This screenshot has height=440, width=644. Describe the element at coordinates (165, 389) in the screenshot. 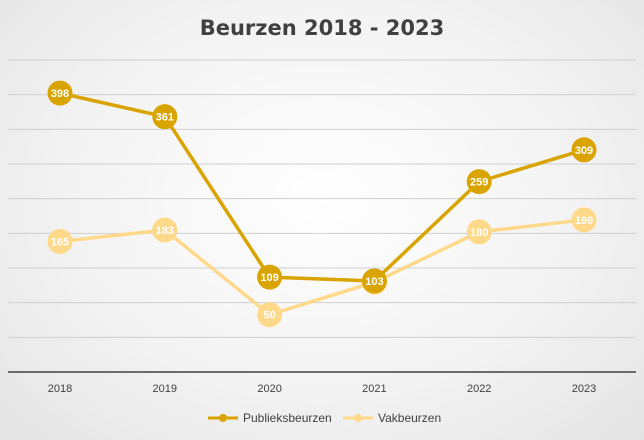

I see `x-tick-label: 2019` at that location.